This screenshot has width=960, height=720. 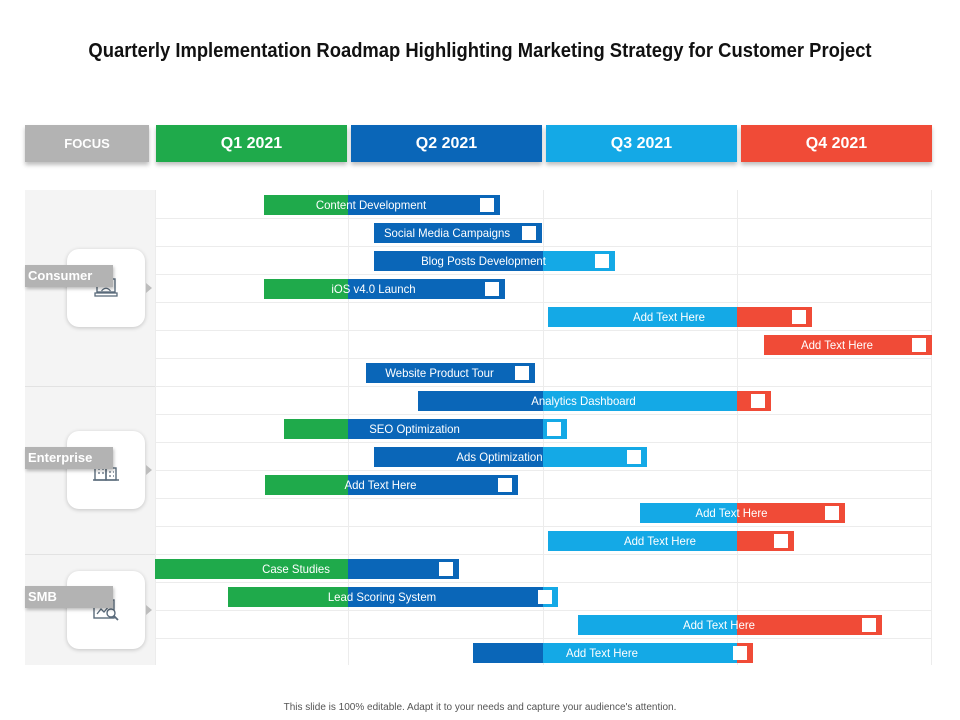 What do you see at coordinates (373, 289) in the screenshot?
I see `bar-label: iOS v4.0 Launch` at bounding box center [373, 289].